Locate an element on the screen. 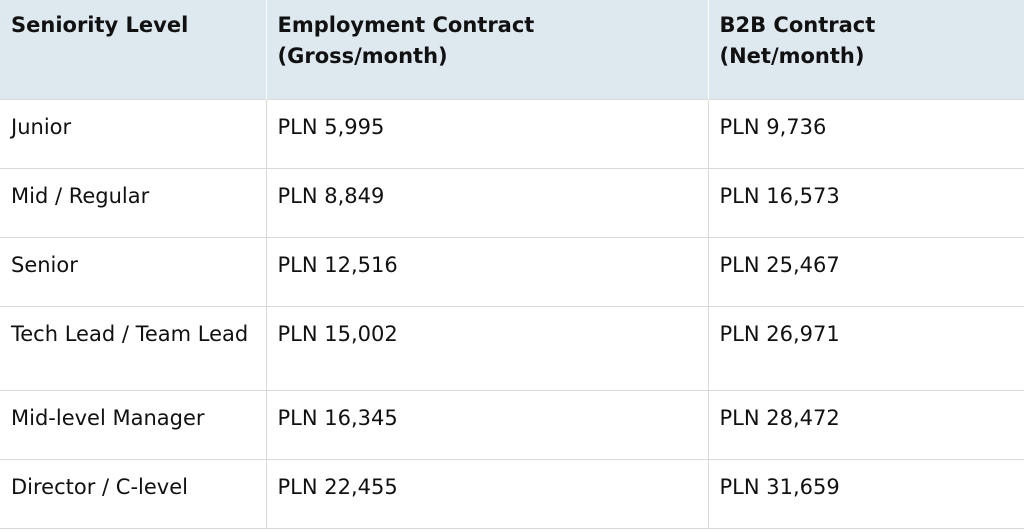 Image resolution: width=1024 pixels, height=532 pixels. header-seniority-level: Seniority Level is located at coordinates (133, 49).